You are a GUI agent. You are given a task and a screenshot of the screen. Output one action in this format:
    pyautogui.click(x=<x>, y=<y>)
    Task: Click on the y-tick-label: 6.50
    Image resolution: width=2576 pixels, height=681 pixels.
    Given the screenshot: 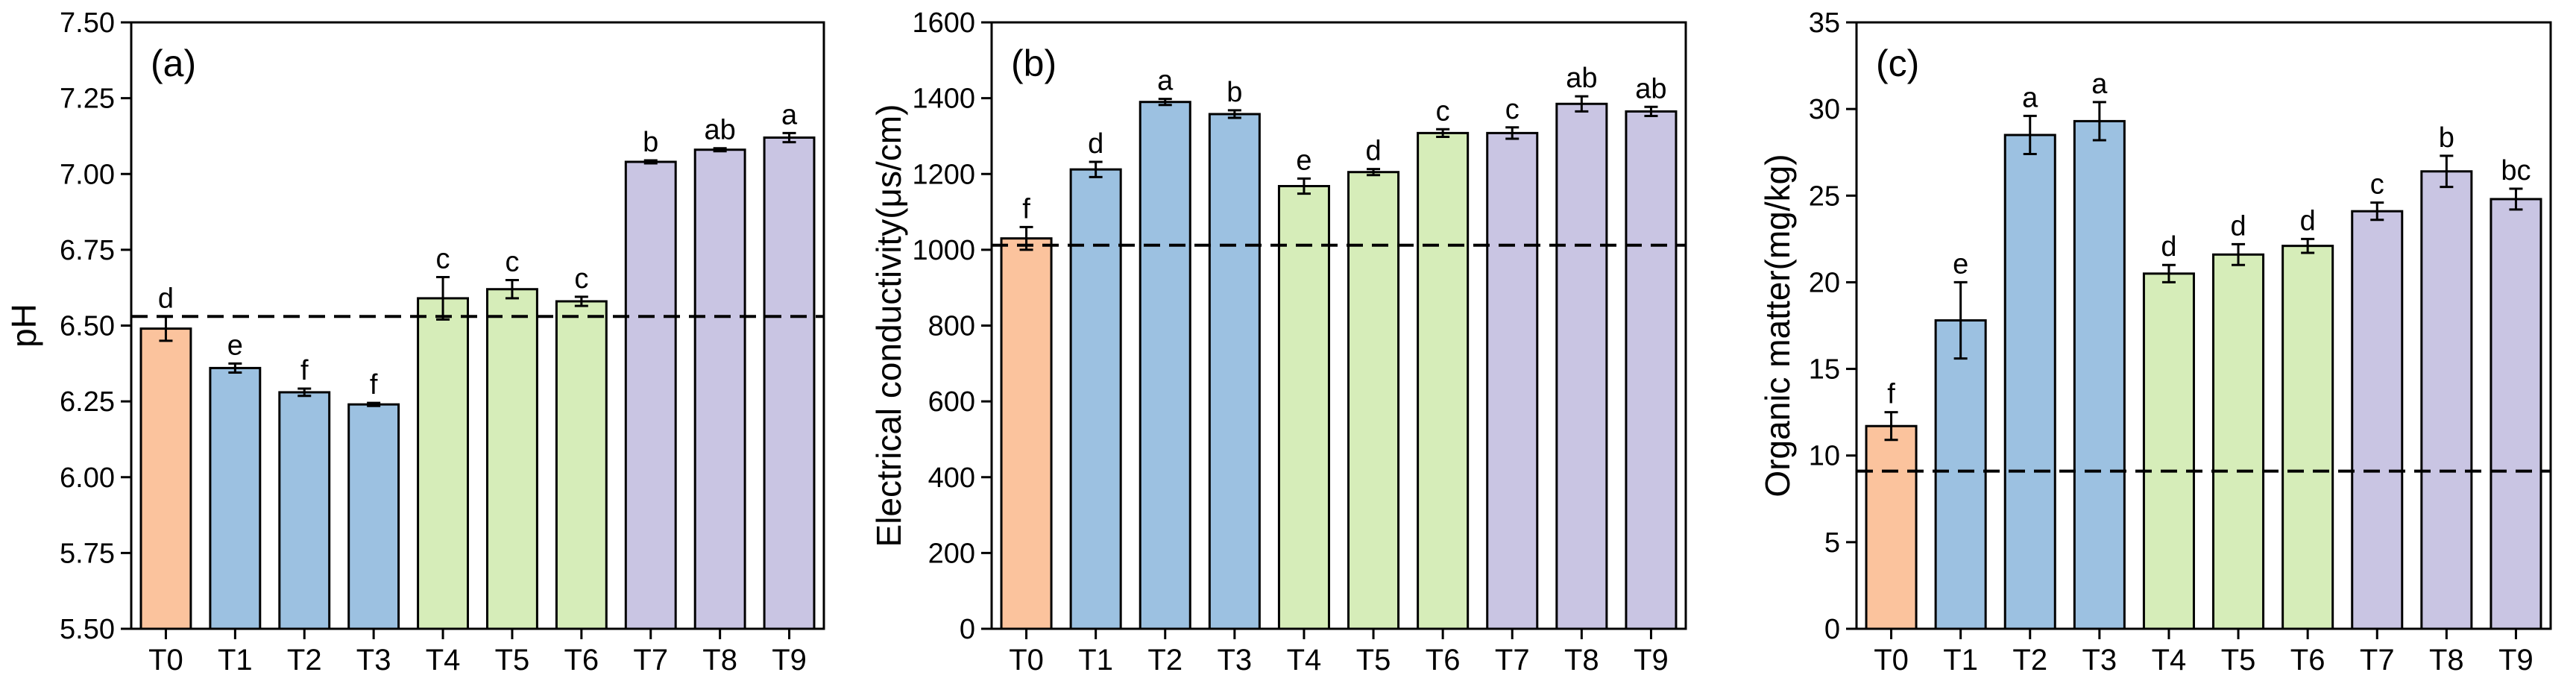 What is the action you would take?
    pyautogui.click(x=87, y=326)
    